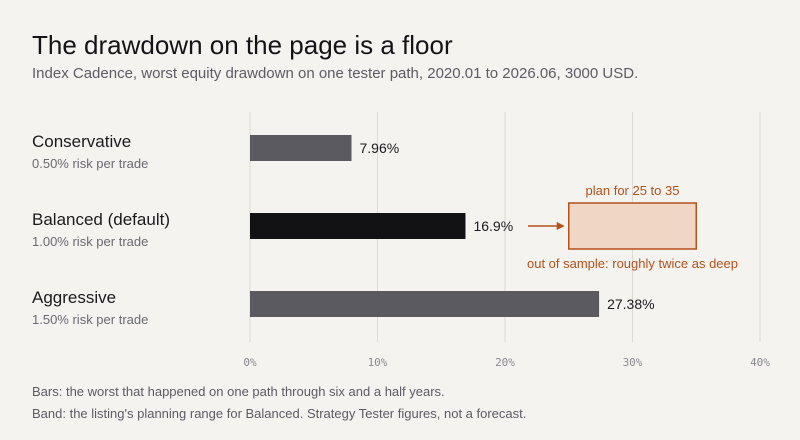  I want to click on x-tick-label-20: 20%, so click(505, 362).